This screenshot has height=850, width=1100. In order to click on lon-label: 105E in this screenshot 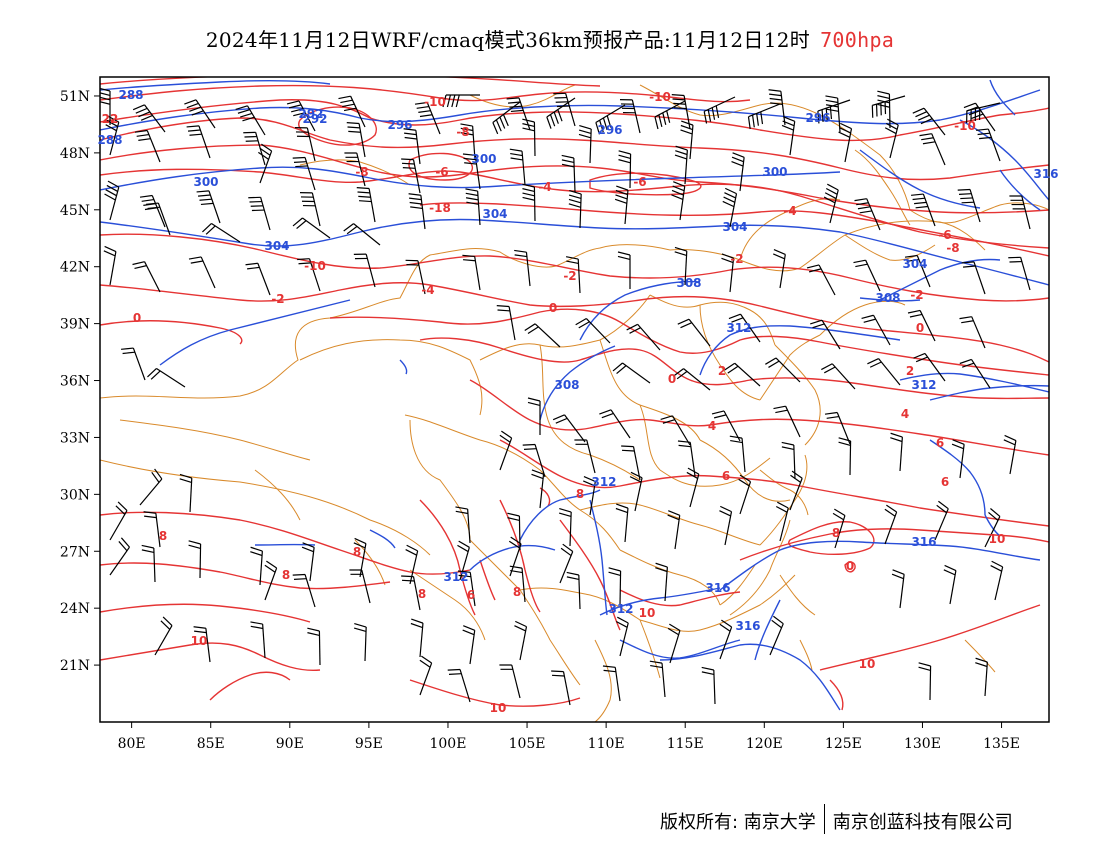, I will do `click(527, 744)`.